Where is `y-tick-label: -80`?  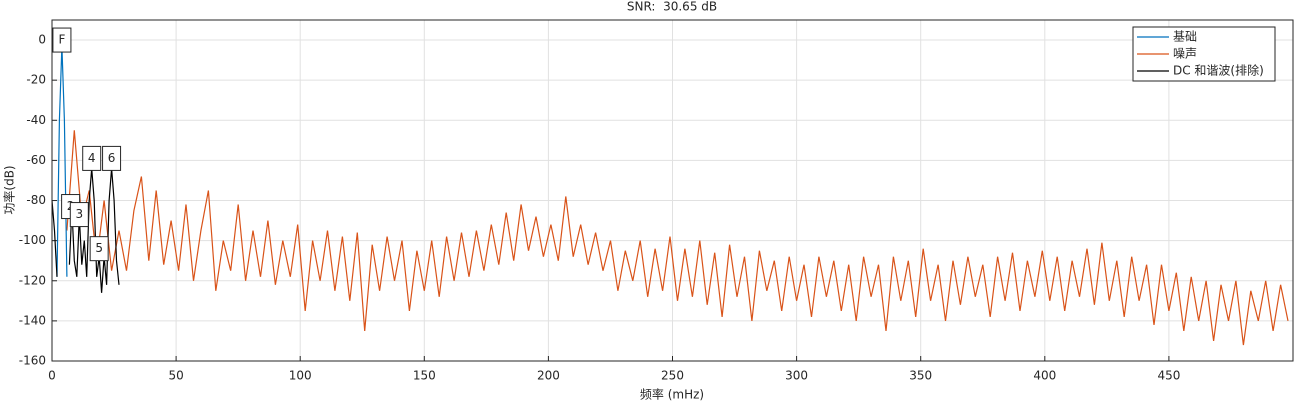 y-tick-label: -80 is located at coordinates (36, 200).